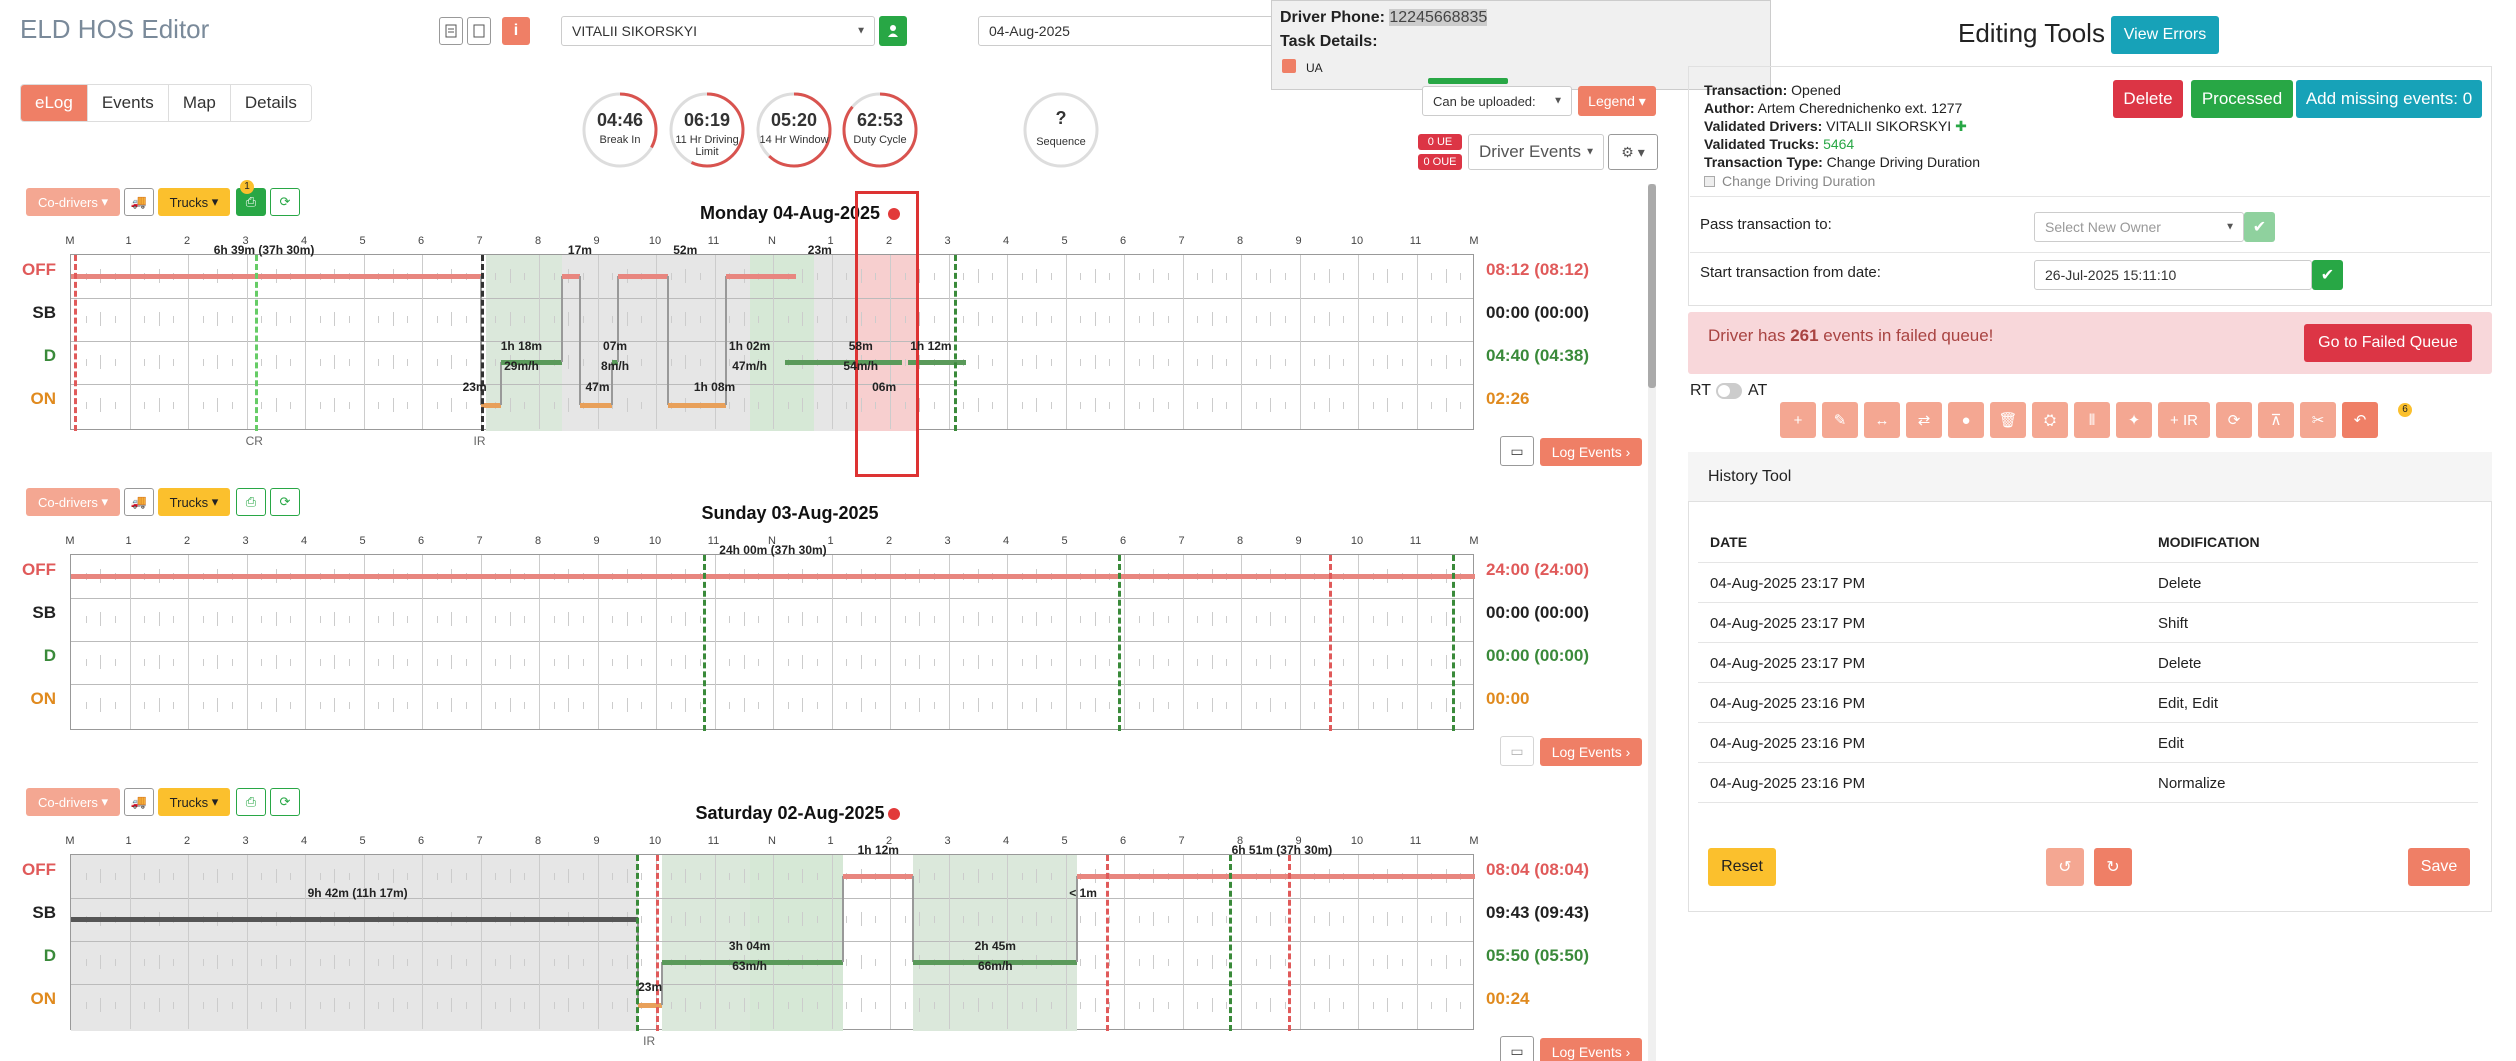 The width and height of the screenshot is (2516, 1061). Describe the element at coordinates (2259, 227) in the screenshot. I see `confirm-owner-button: ✔` at that location.